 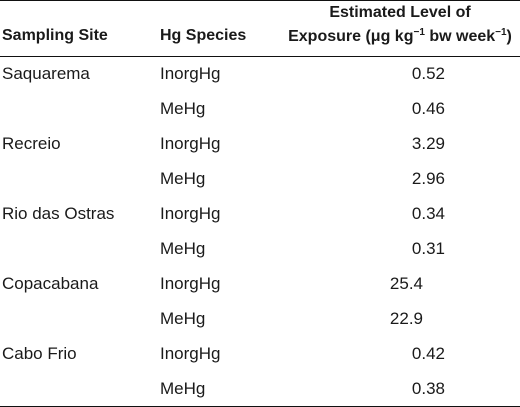 What do you see at coordinates (460, 36) in the screenshot?
I see `header-exposure-unit-mid: bw week` at bounding box center [460, 36].